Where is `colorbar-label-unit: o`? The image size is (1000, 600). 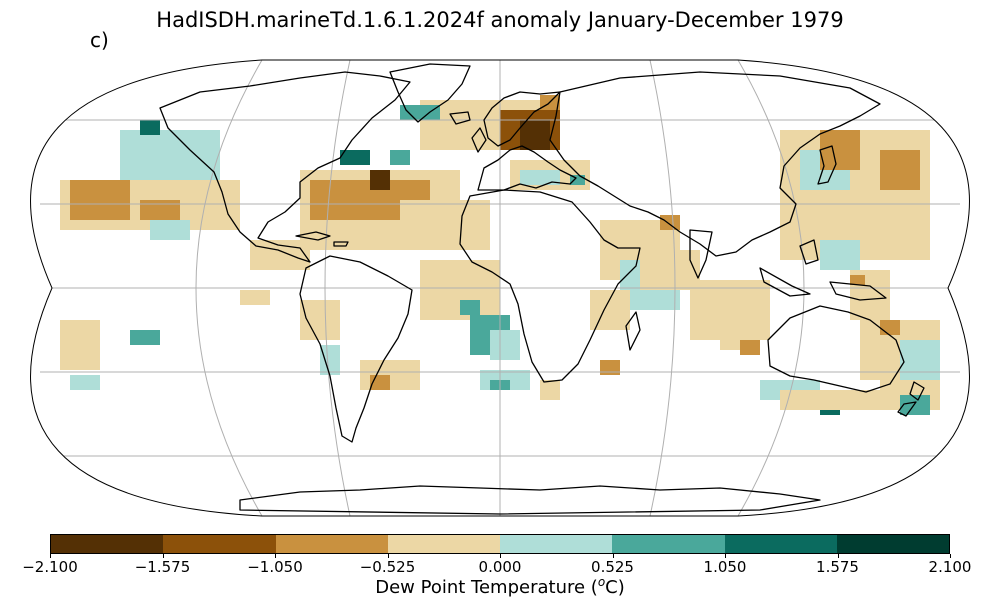 colorbar-label-unit: o is located at coordinates (601, 582).